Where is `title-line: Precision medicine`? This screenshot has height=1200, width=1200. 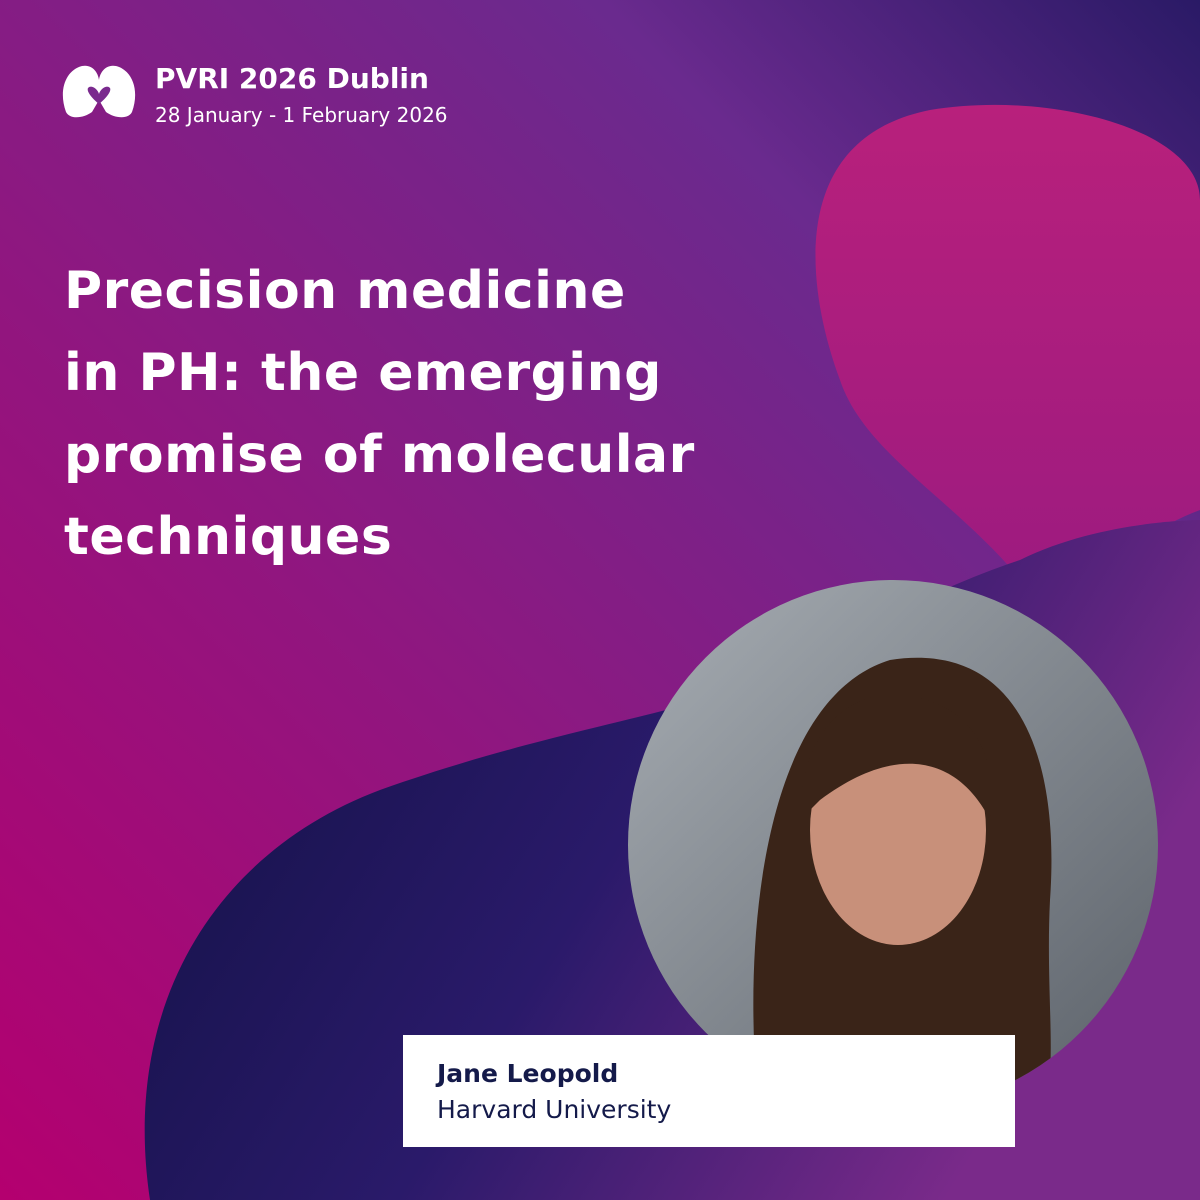 title-line: Precision medicine is located at coordinates (345, 291).